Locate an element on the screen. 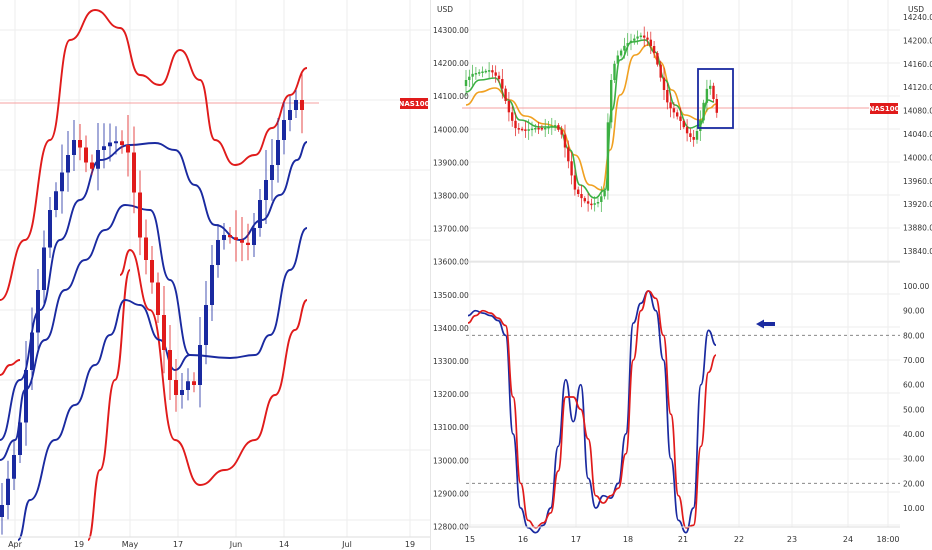 The width and height of the screenshot is (932, 550). intraday-right-tick: 14000.00 is located at coordinates (917, 157).